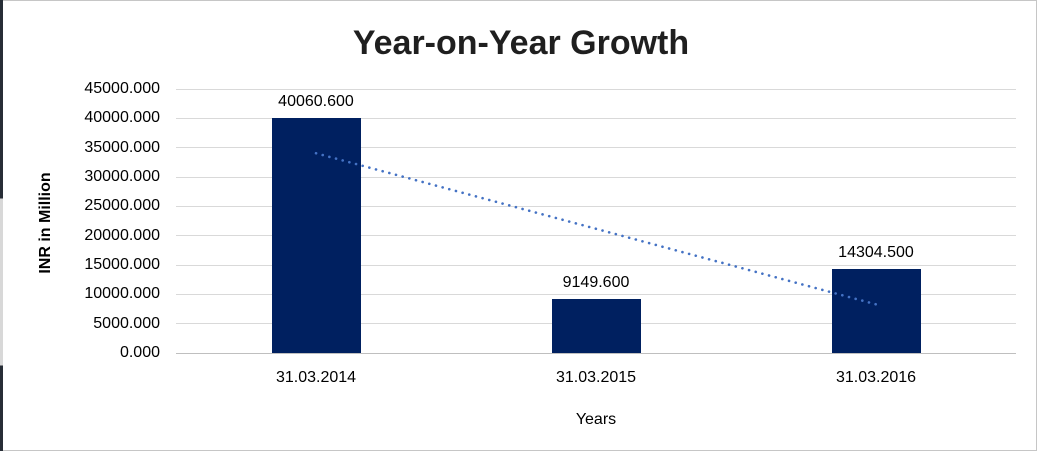  What do you see at coordinates (596, 283) in the screenshot?
I see `bar-data-label: 9149.600` at bounding box center [596, 283].